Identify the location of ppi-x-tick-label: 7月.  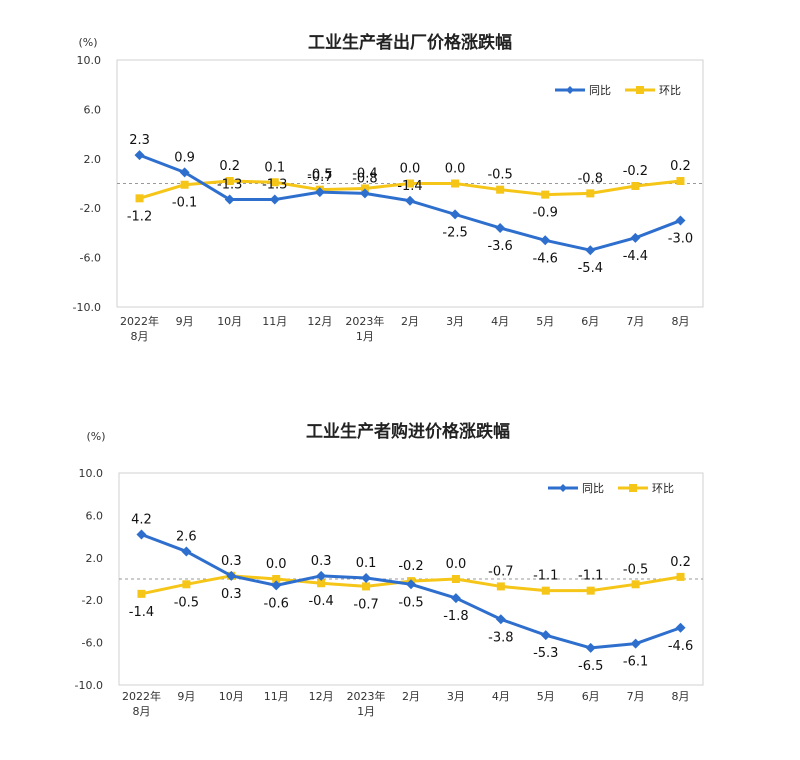
(635, 321).